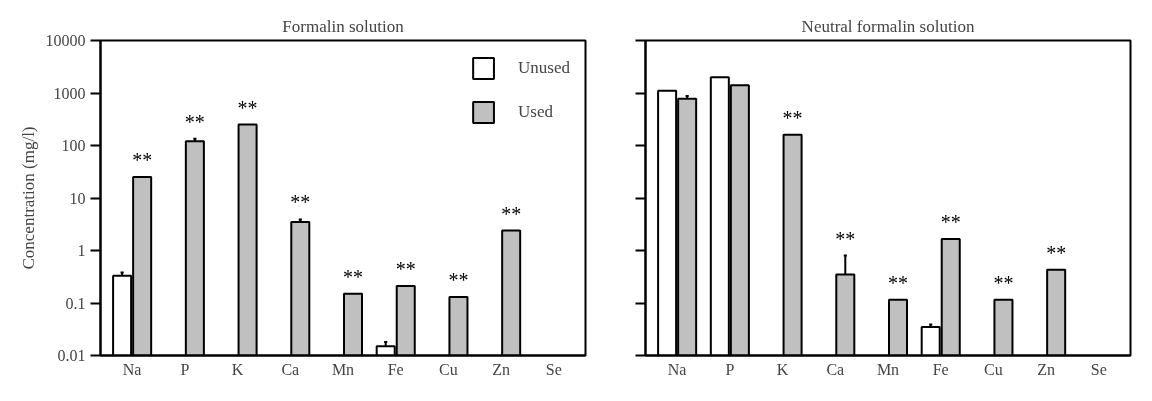 This screenshot has height=401, width=1152. Describe the element at coordinates (28, 198) in the screenshot. I see `y-axis-title: Concentration (mg/l)` at that location.